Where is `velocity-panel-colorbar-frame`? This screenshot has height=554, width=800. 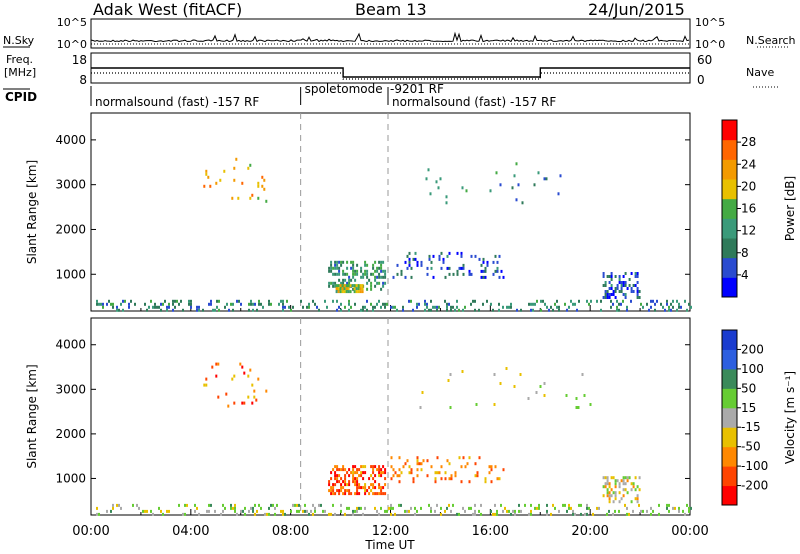 velocity-panel-colorbar-frame is located at coordinates (729, 417).